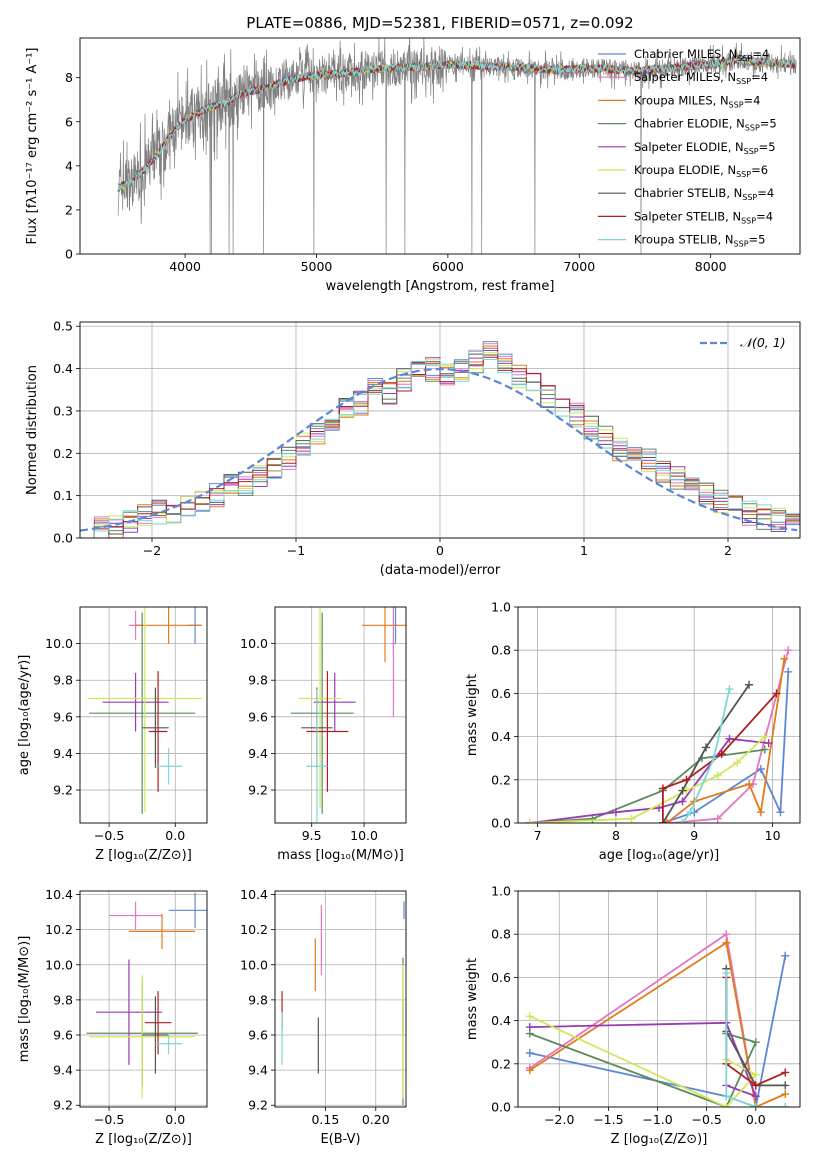 This screenshot has width=819, height=1170. Describe the element at coordinates (63, 326) in the screenshot. I see `y-tick-label: 0.5` at that location.